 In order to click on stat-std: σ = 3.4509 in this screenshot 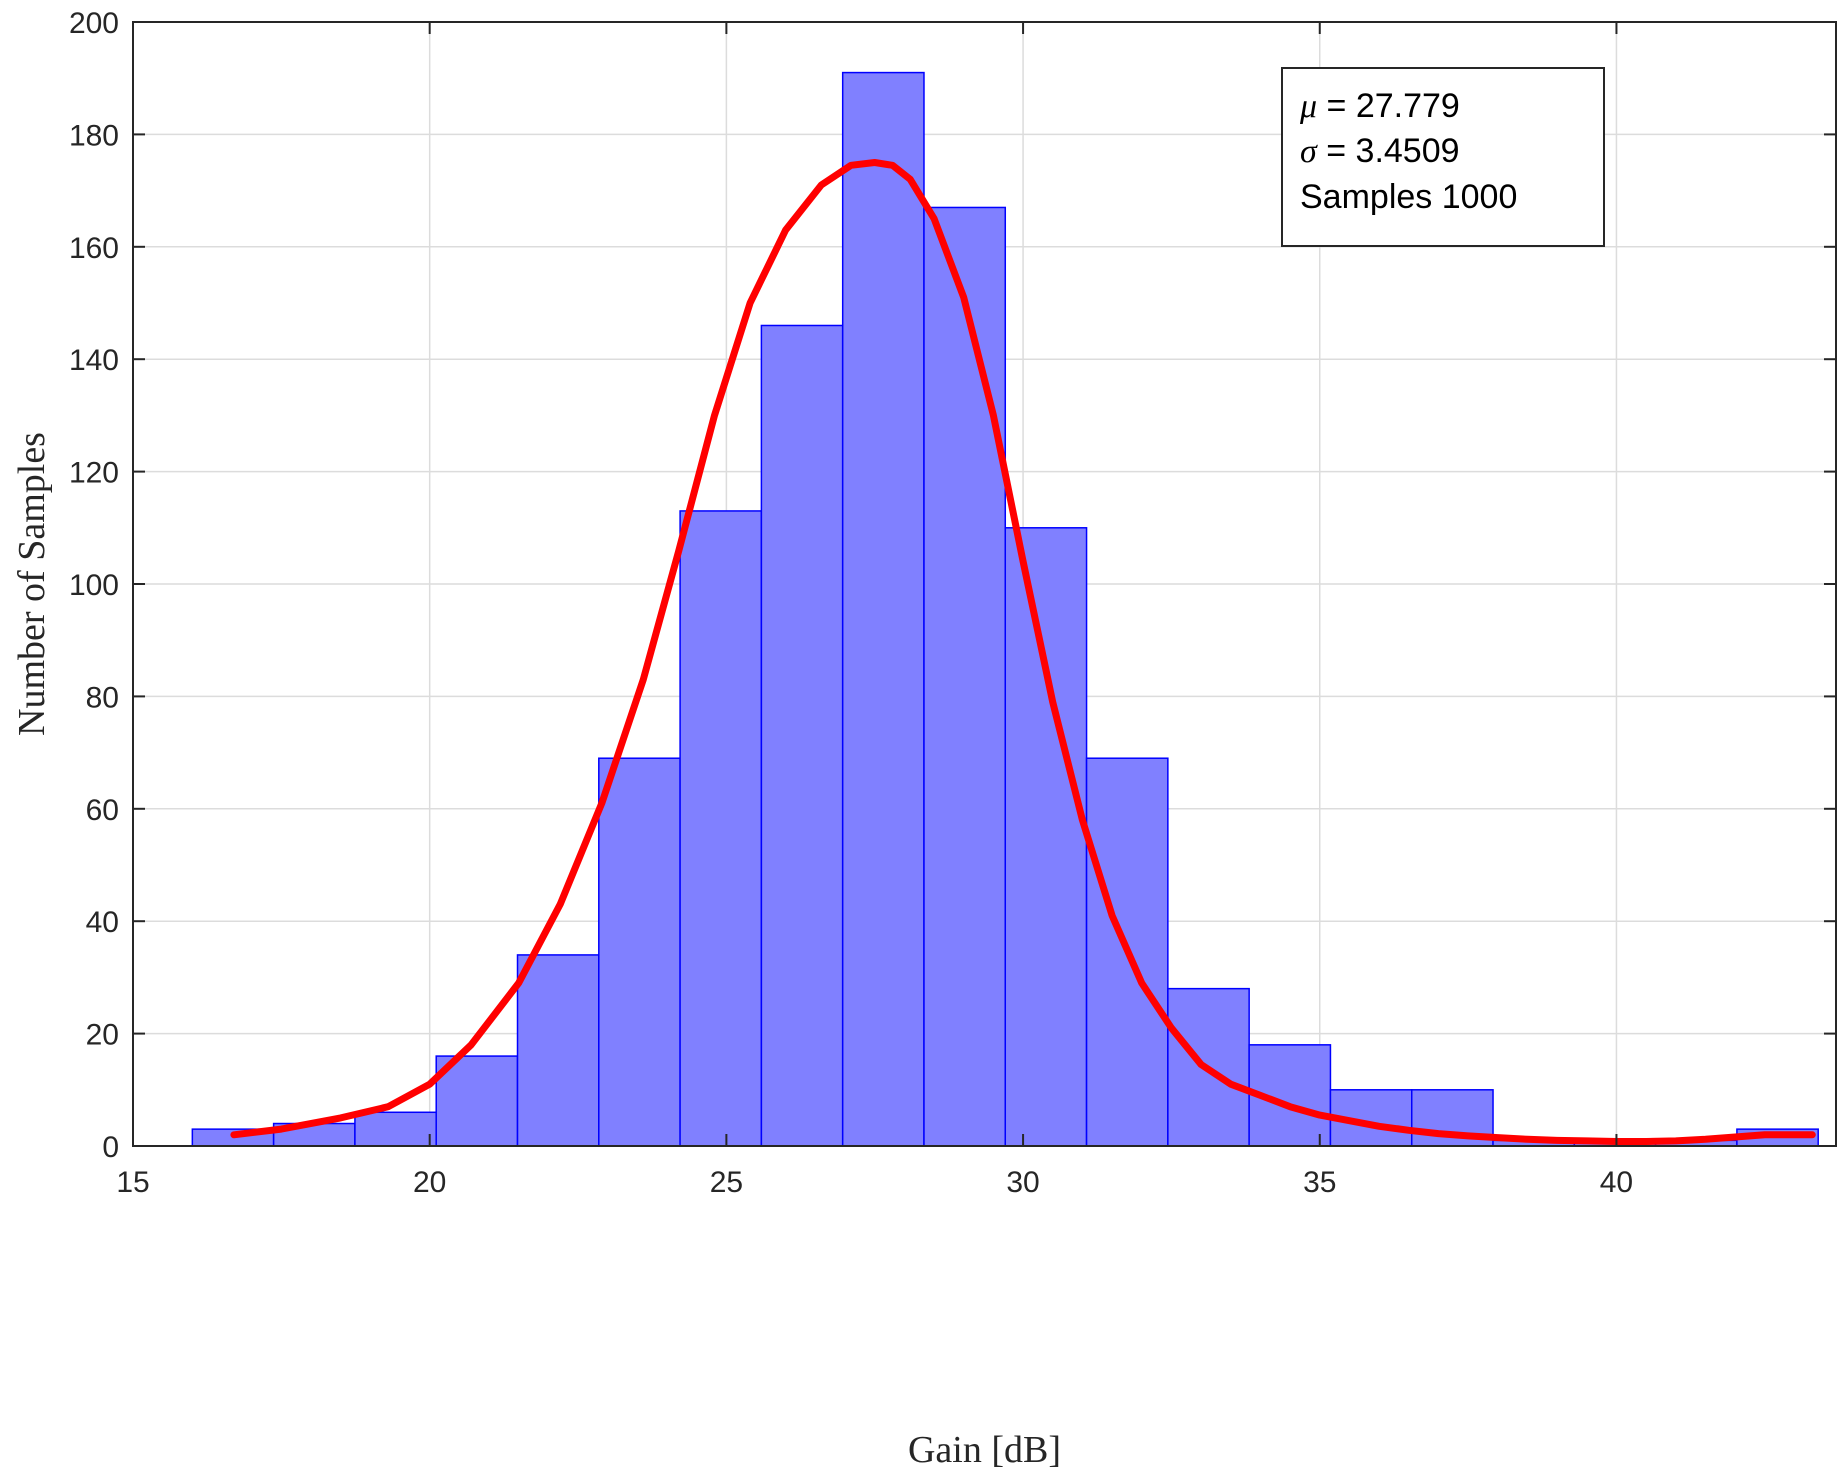, I will do `click(1380, 151)`.